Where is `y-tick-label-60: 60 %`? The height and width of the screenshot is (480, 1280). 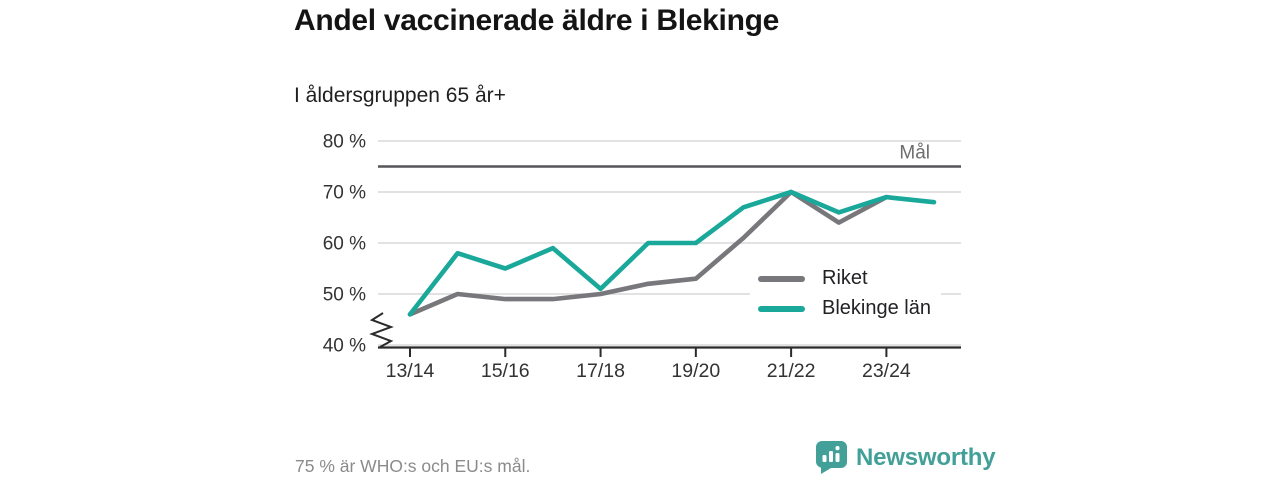 y-tick-label-60: 60 % is located at coordinates (344, 244).